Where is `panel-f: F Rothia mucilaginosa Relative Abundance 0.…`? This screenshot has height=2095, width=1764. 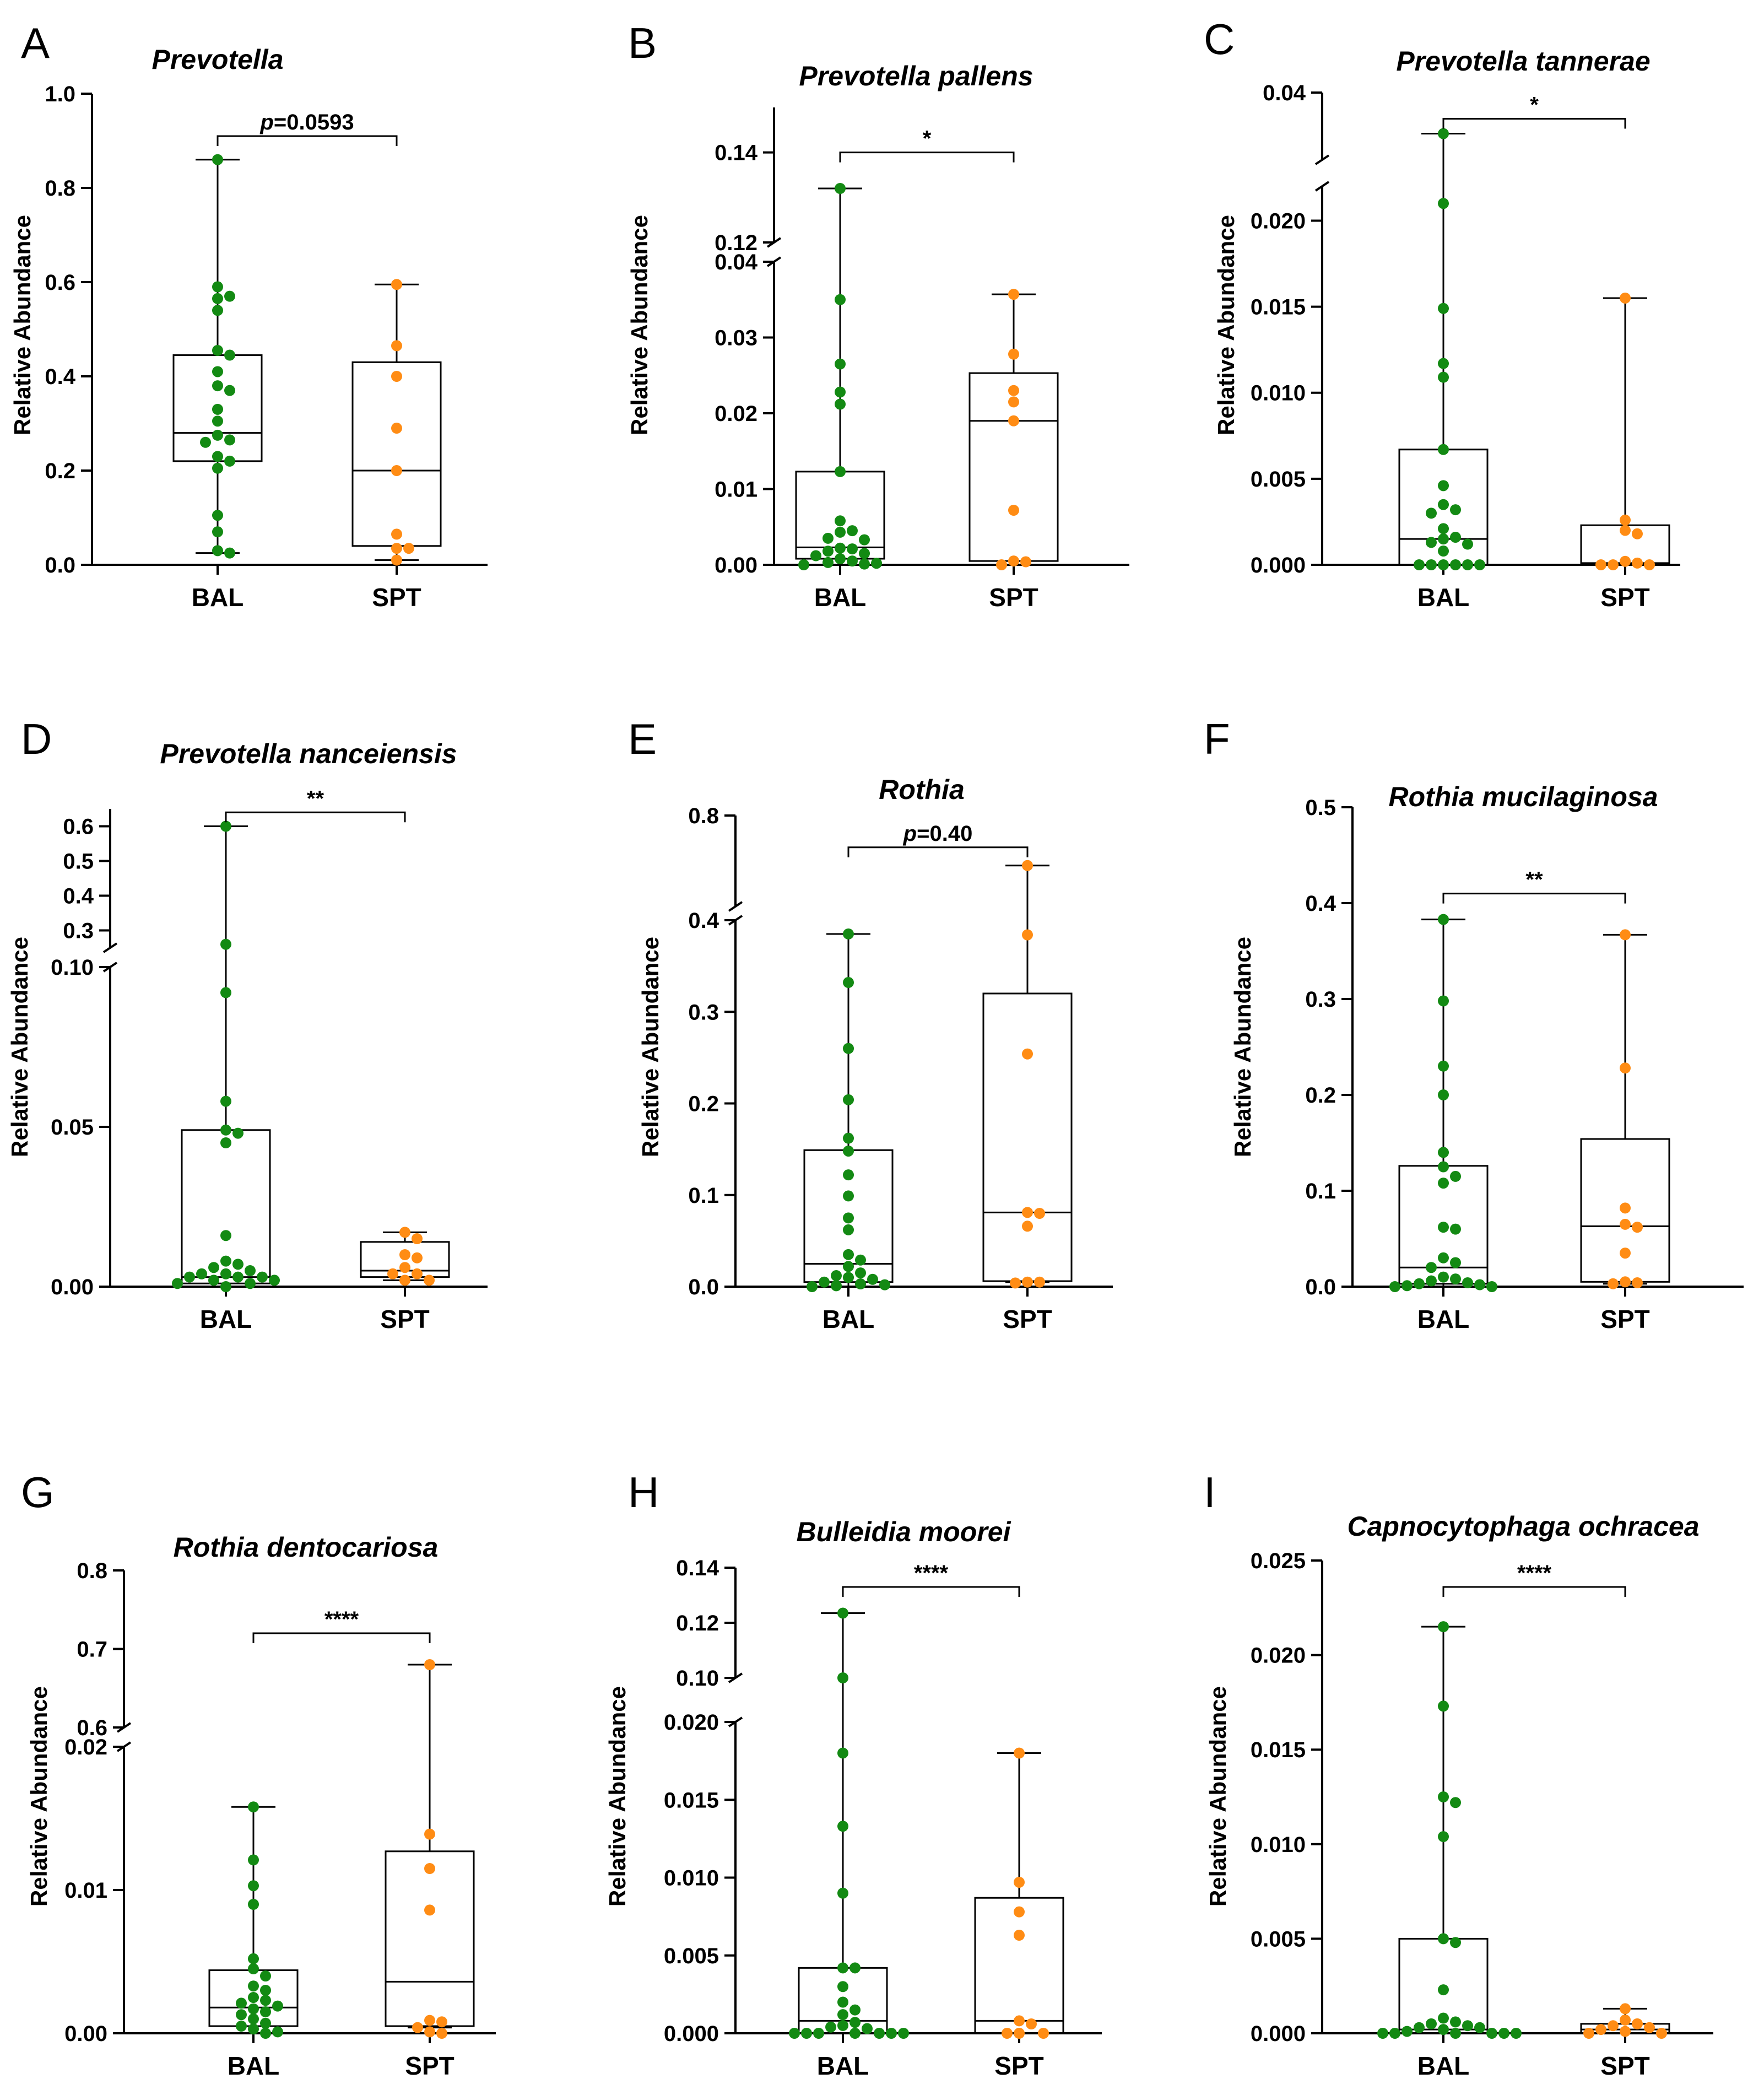 panel-f: F Rothia mucilaginosa Relative Abundance 0.… is located at coordinates (1474, 1024).